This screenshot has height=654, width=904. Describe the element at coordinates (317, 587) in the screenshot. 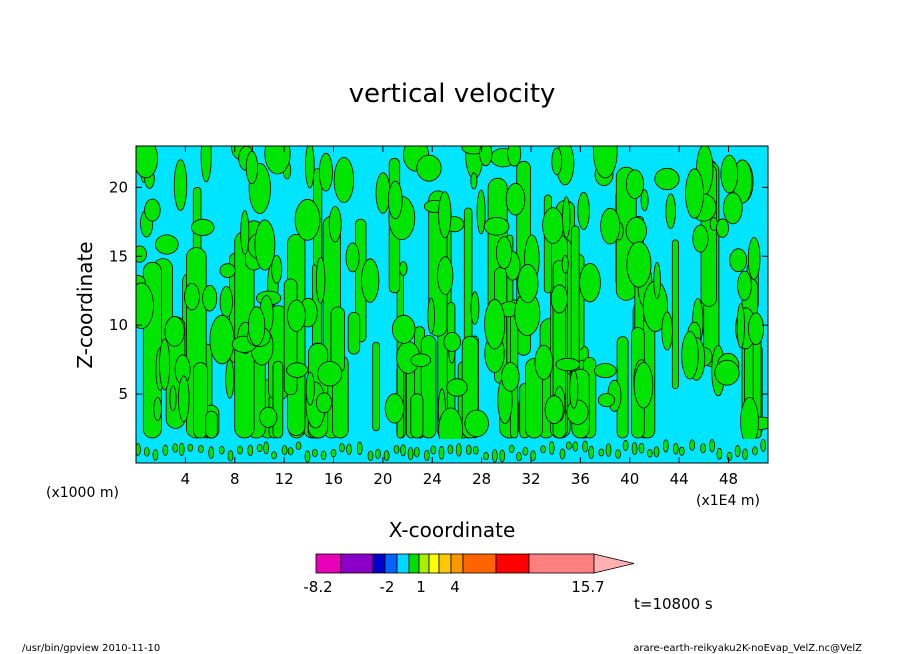

I see `colorbar-tick-label: -8.2` at that location.